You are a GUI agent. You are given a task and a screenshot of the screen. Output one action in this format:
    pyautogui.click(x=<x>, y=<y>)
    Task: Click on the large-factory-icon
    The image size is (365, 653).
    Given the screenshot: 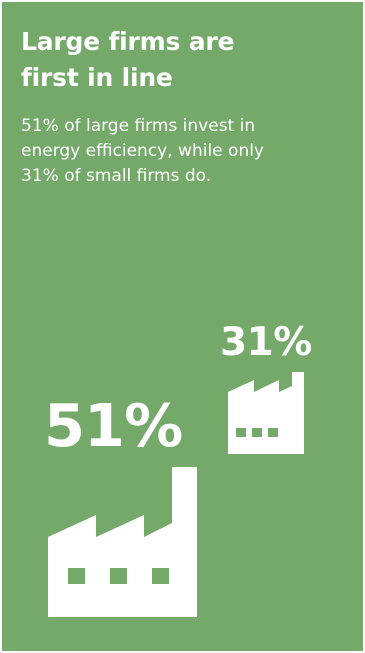 What is the action you would take?
    pyautogui.click(x=122, y=542)
    